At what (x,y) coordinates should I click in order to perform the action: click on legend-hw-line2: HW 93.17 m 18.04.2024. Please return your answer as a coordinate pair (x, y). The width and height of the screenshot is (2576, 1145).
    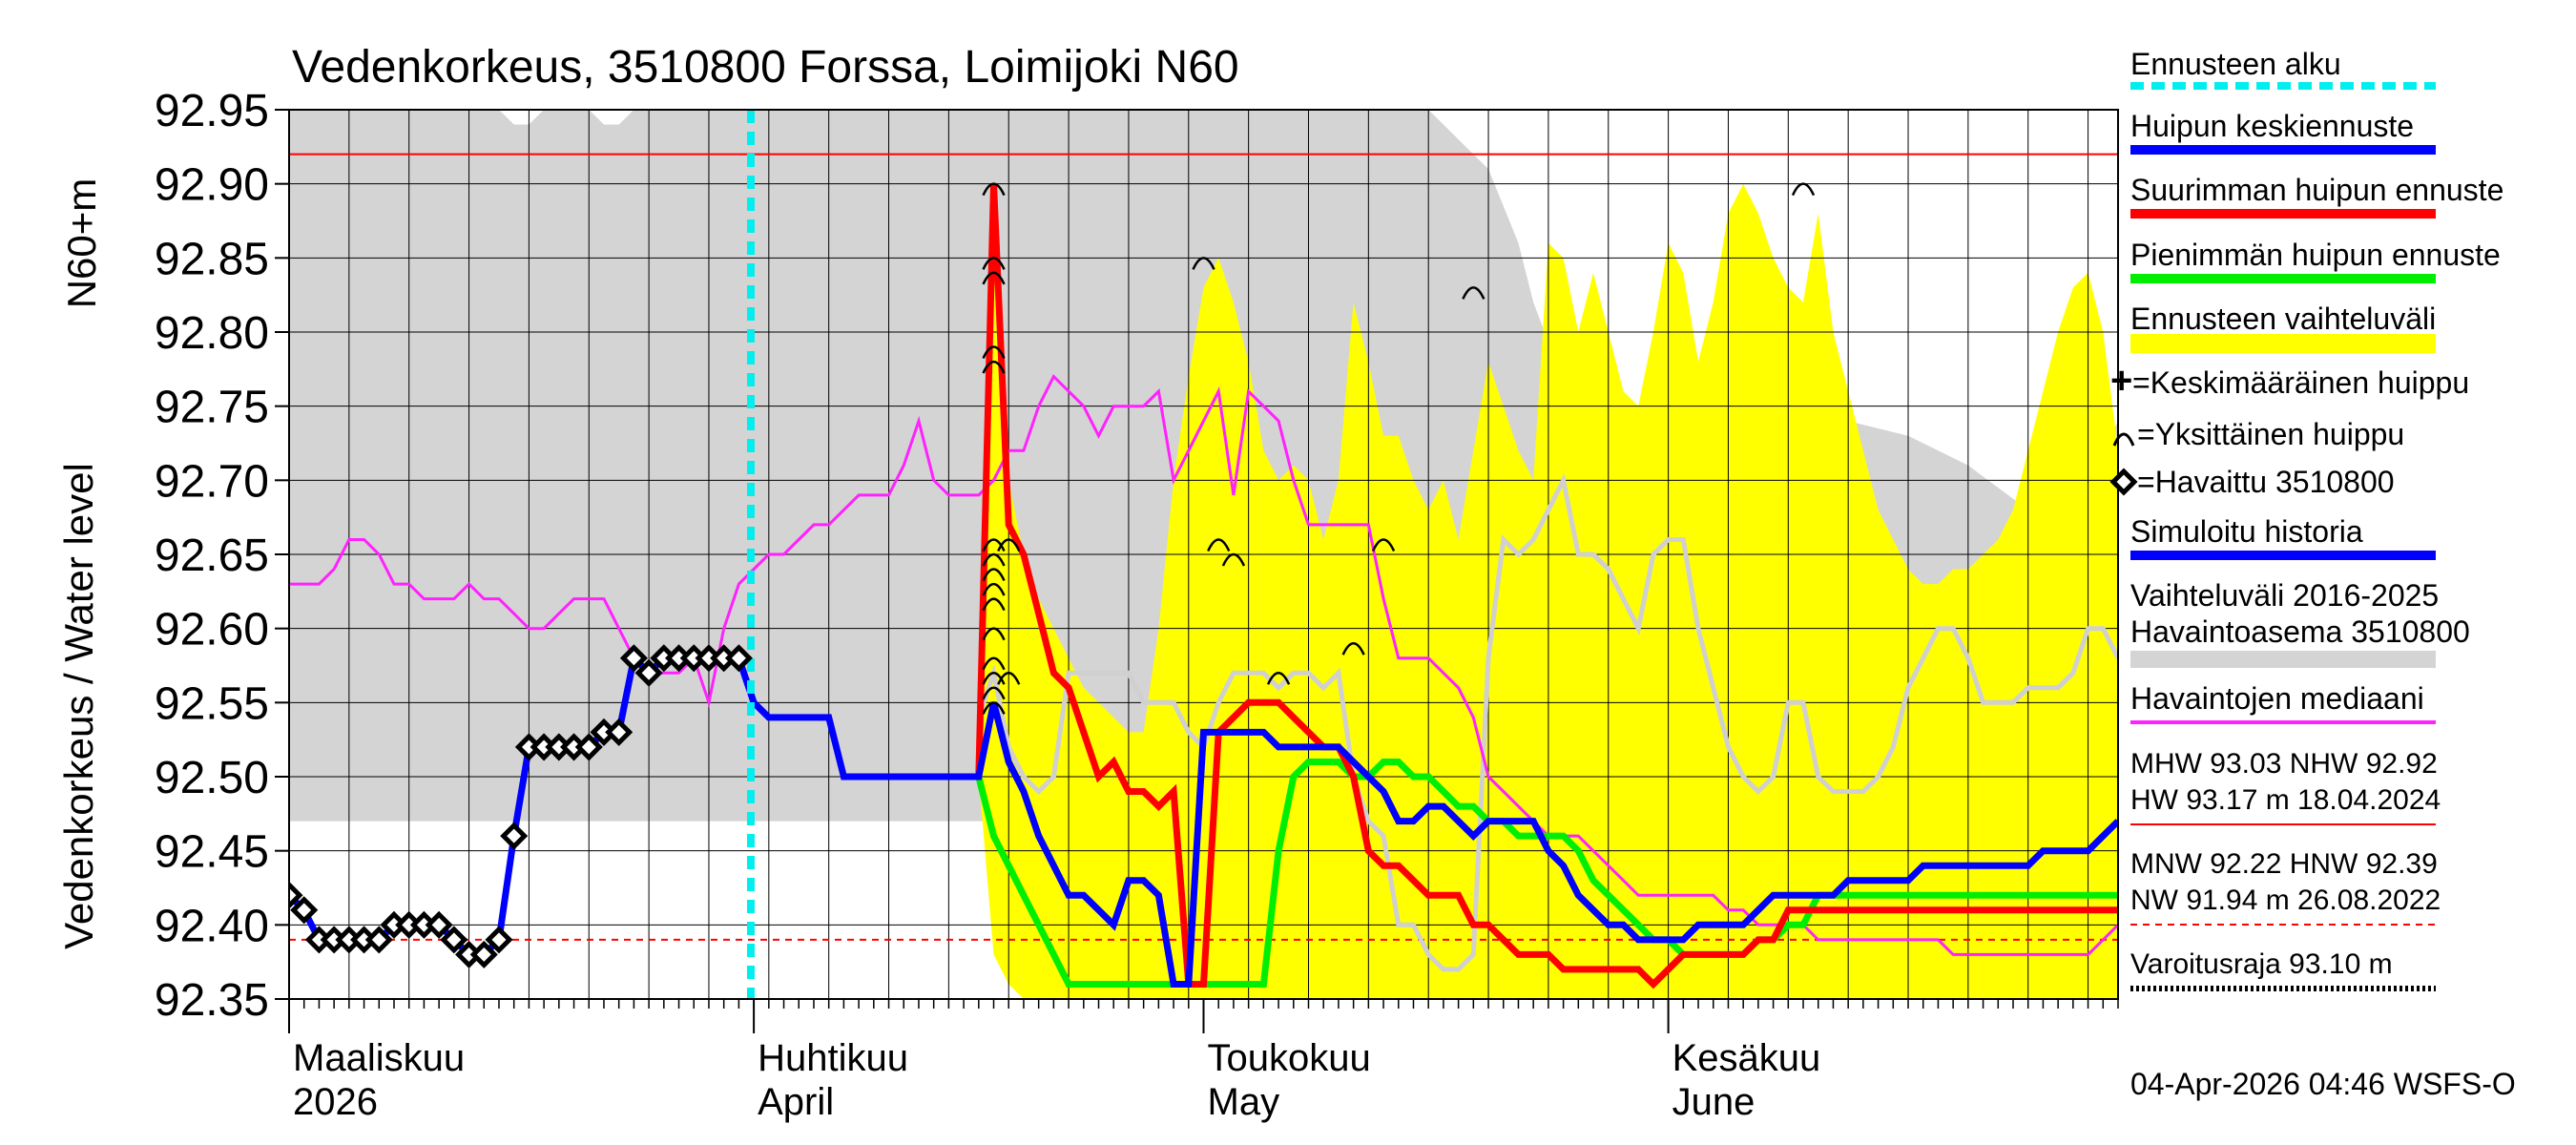
    Looking at the image, I should click on (2285, 800).